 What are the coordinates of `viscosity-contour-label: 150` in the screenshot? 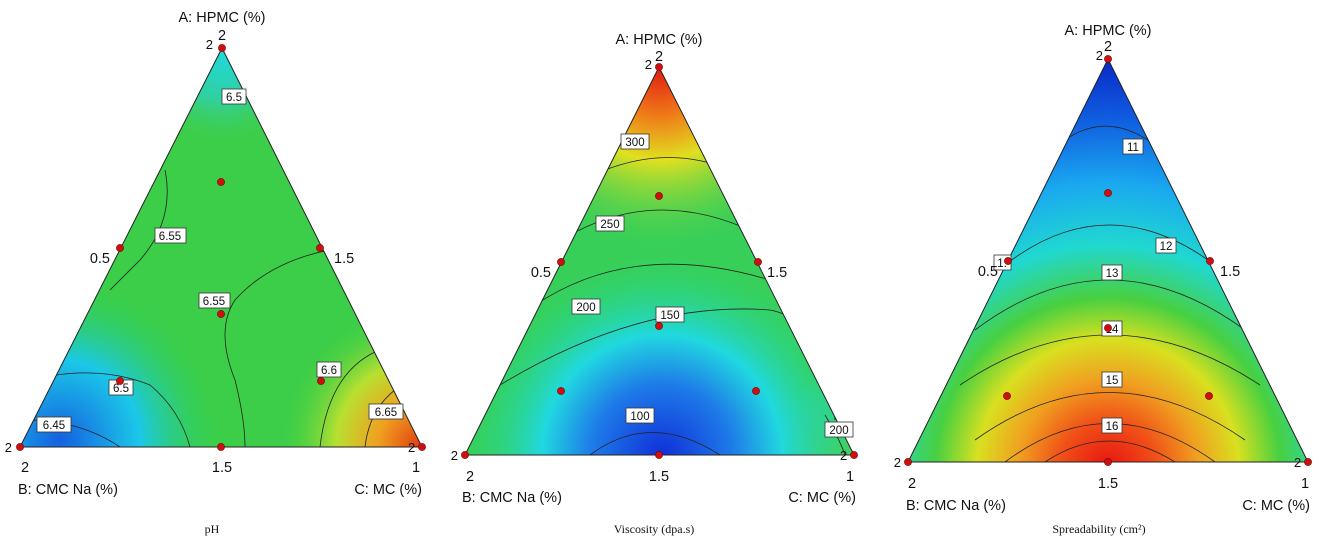 It's located at (670, 314).